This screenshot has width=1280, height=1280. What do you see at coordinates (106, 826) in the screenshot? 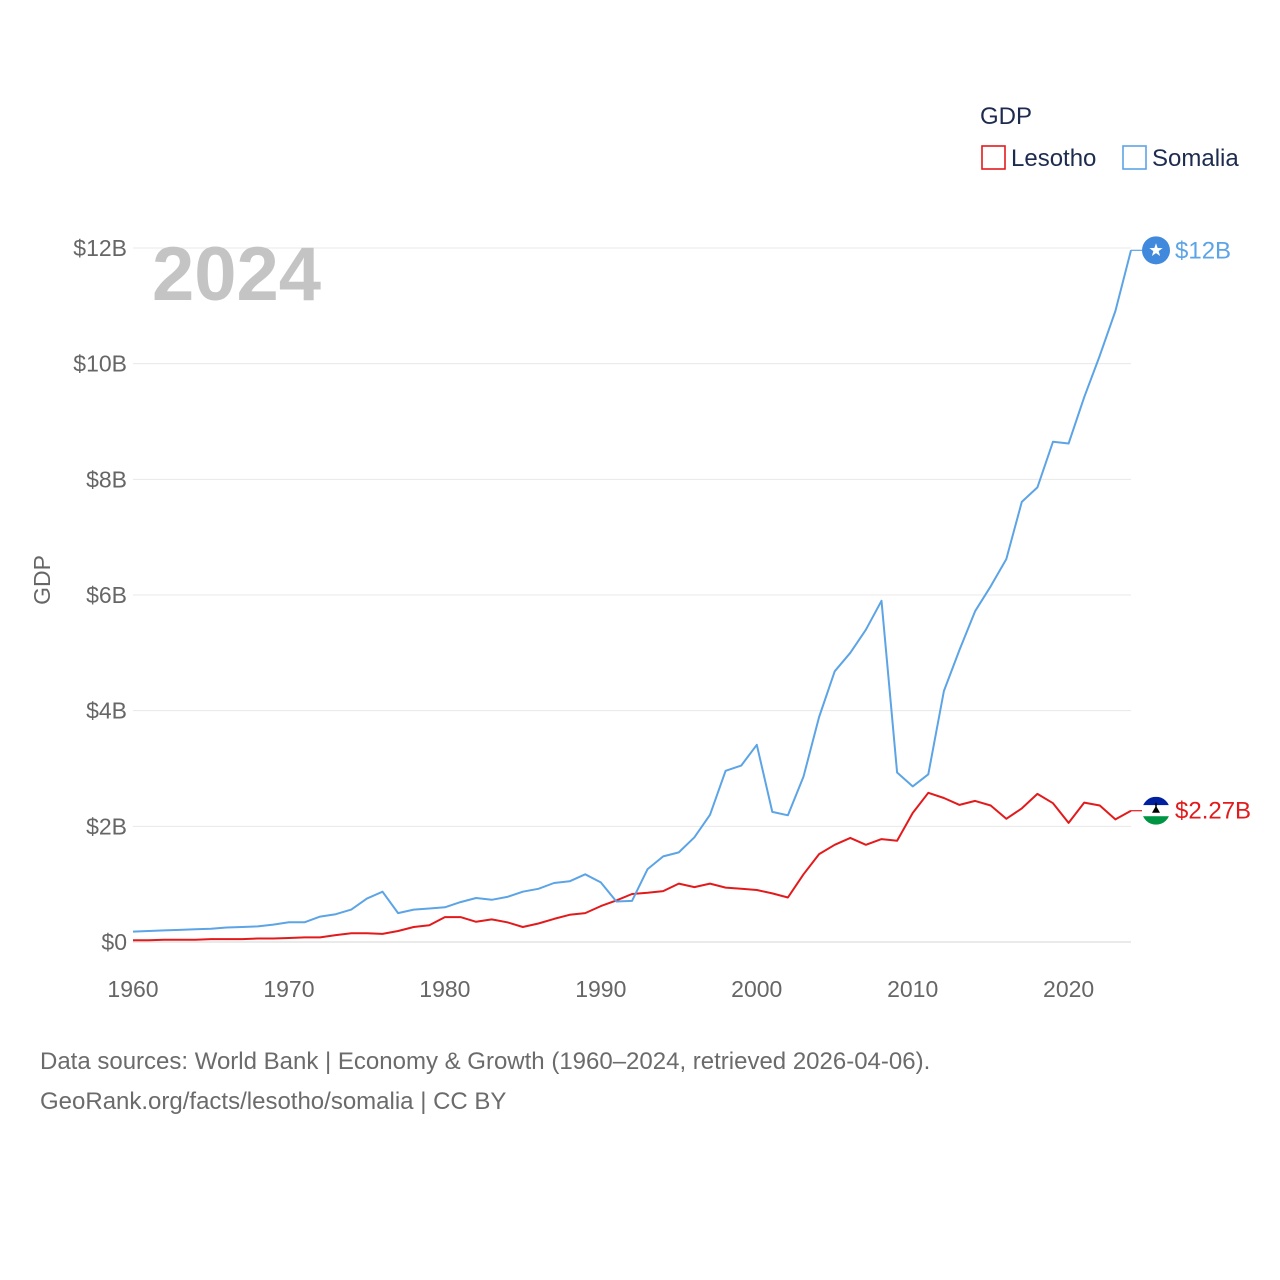
I see `y-tick-label: $2B` at bounding box center [106, 826].